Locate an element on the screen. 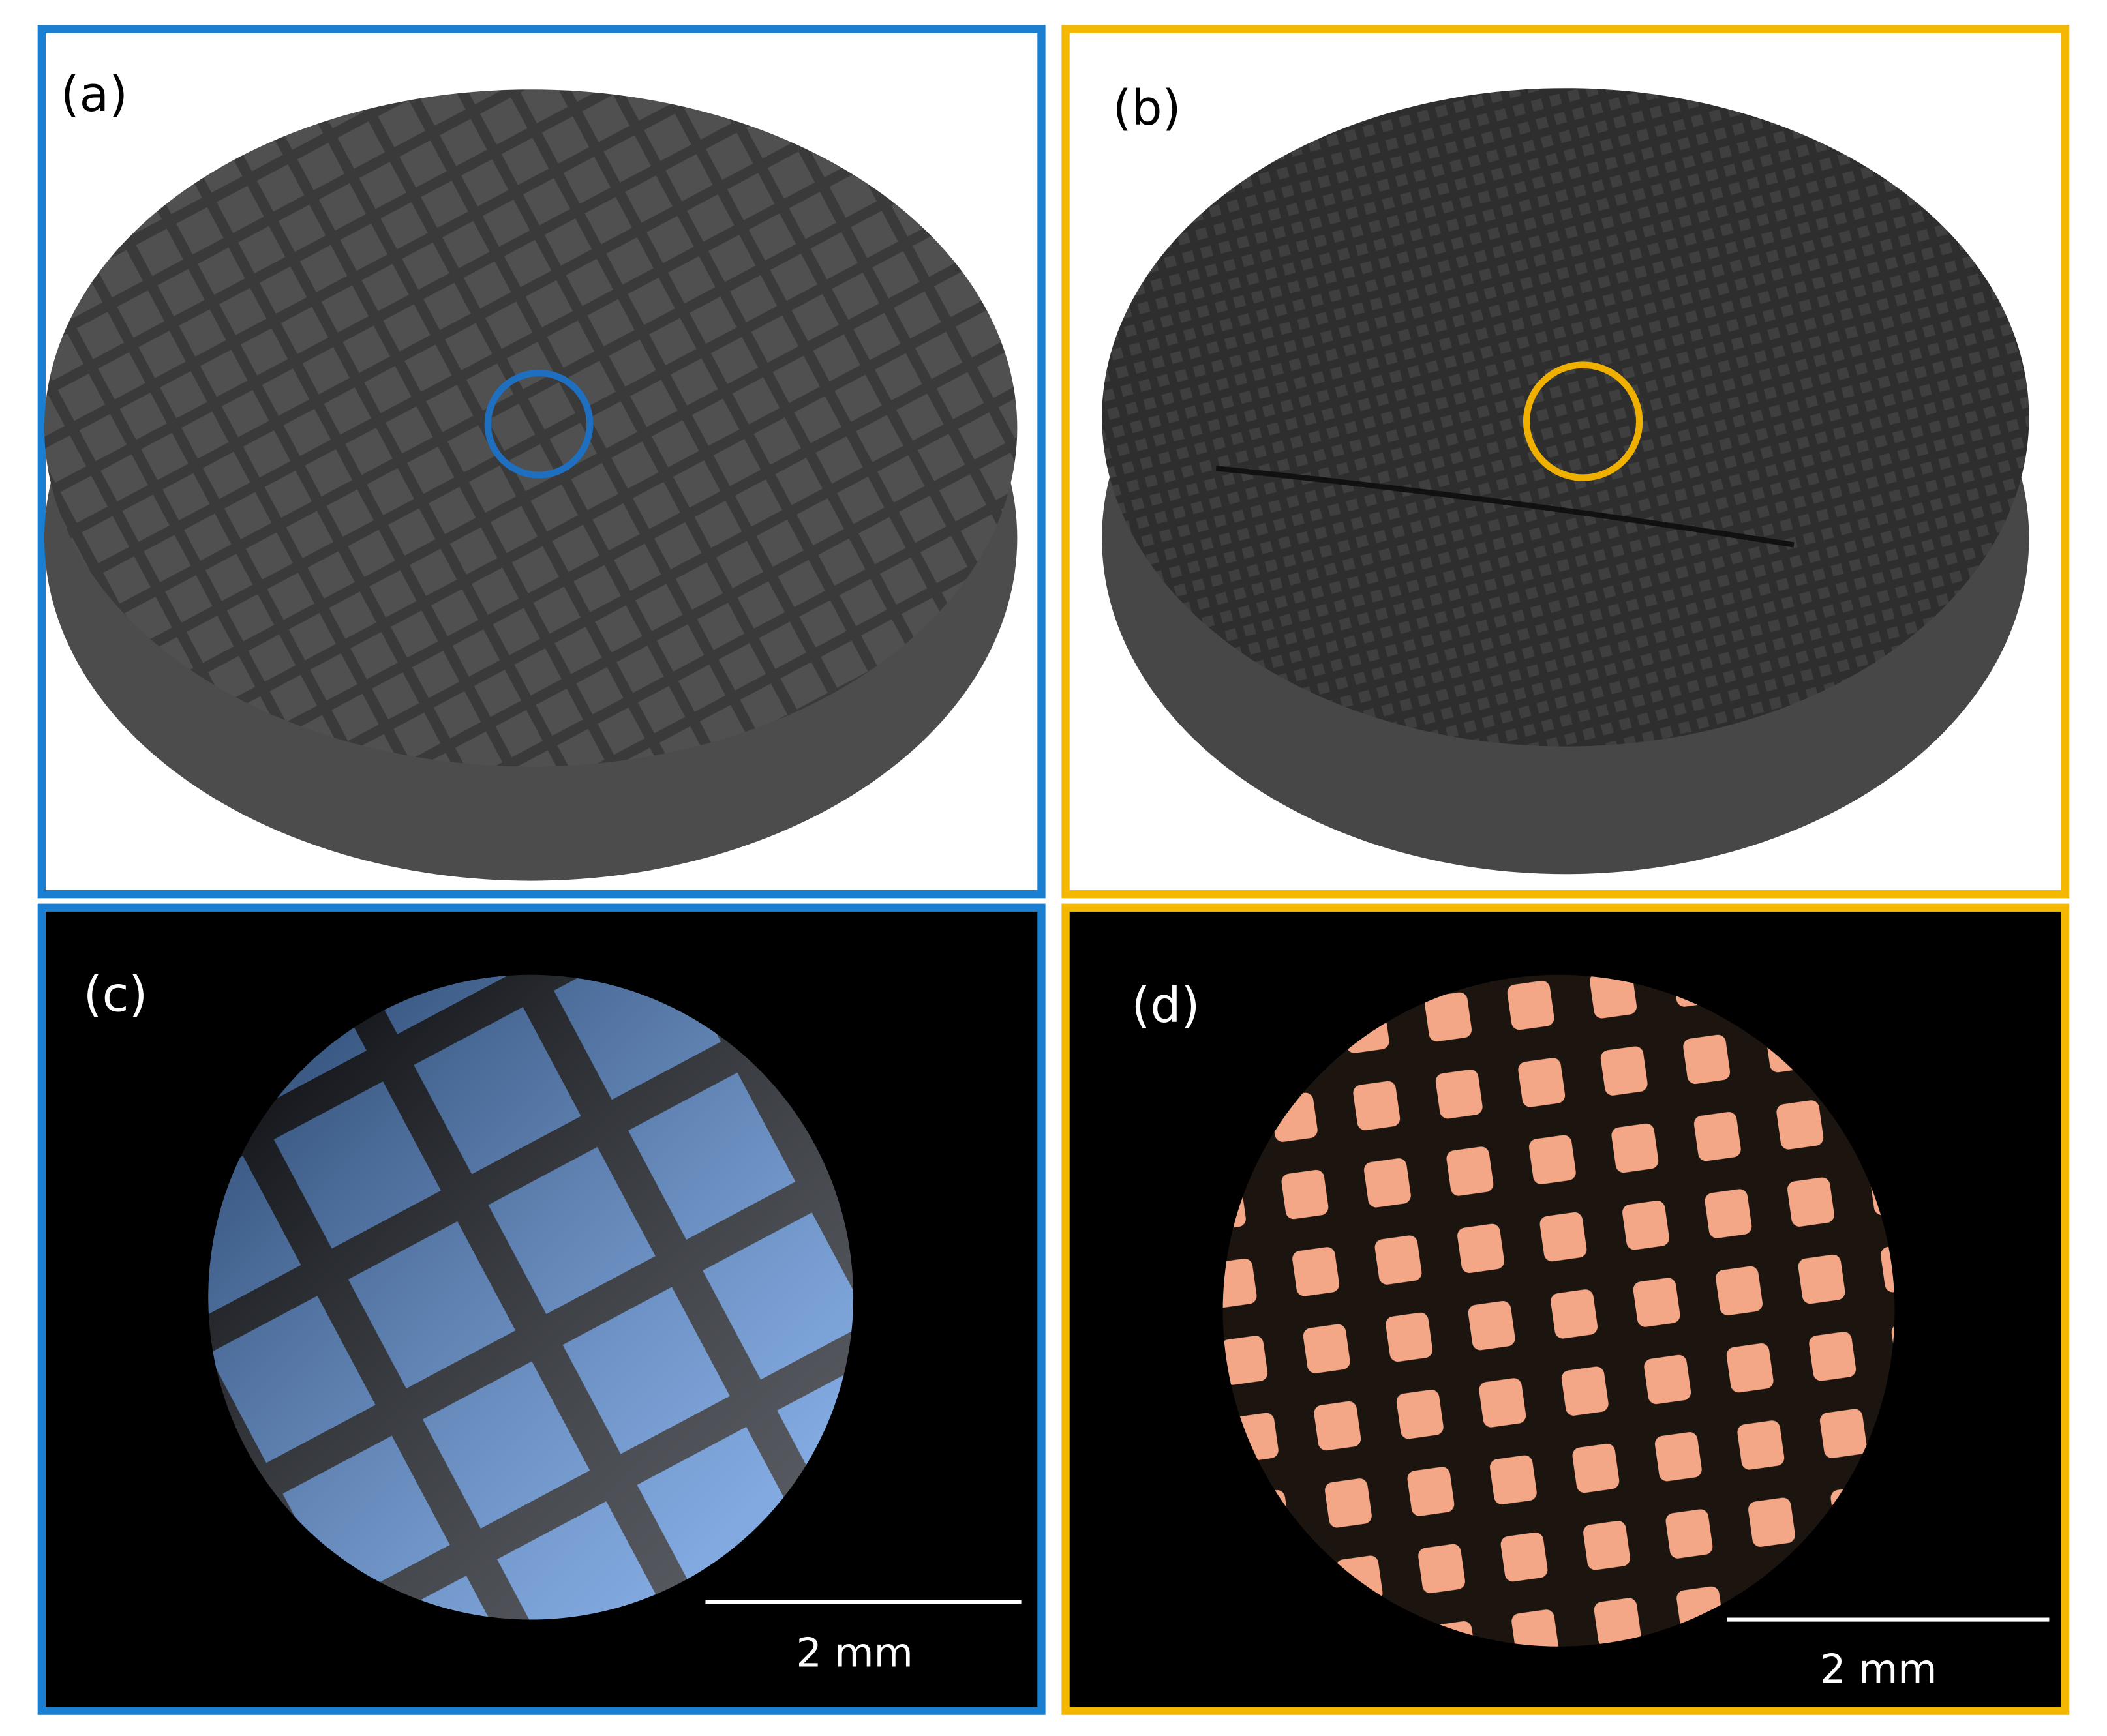  panel-label: (a) is located at coordinates (95, 95).